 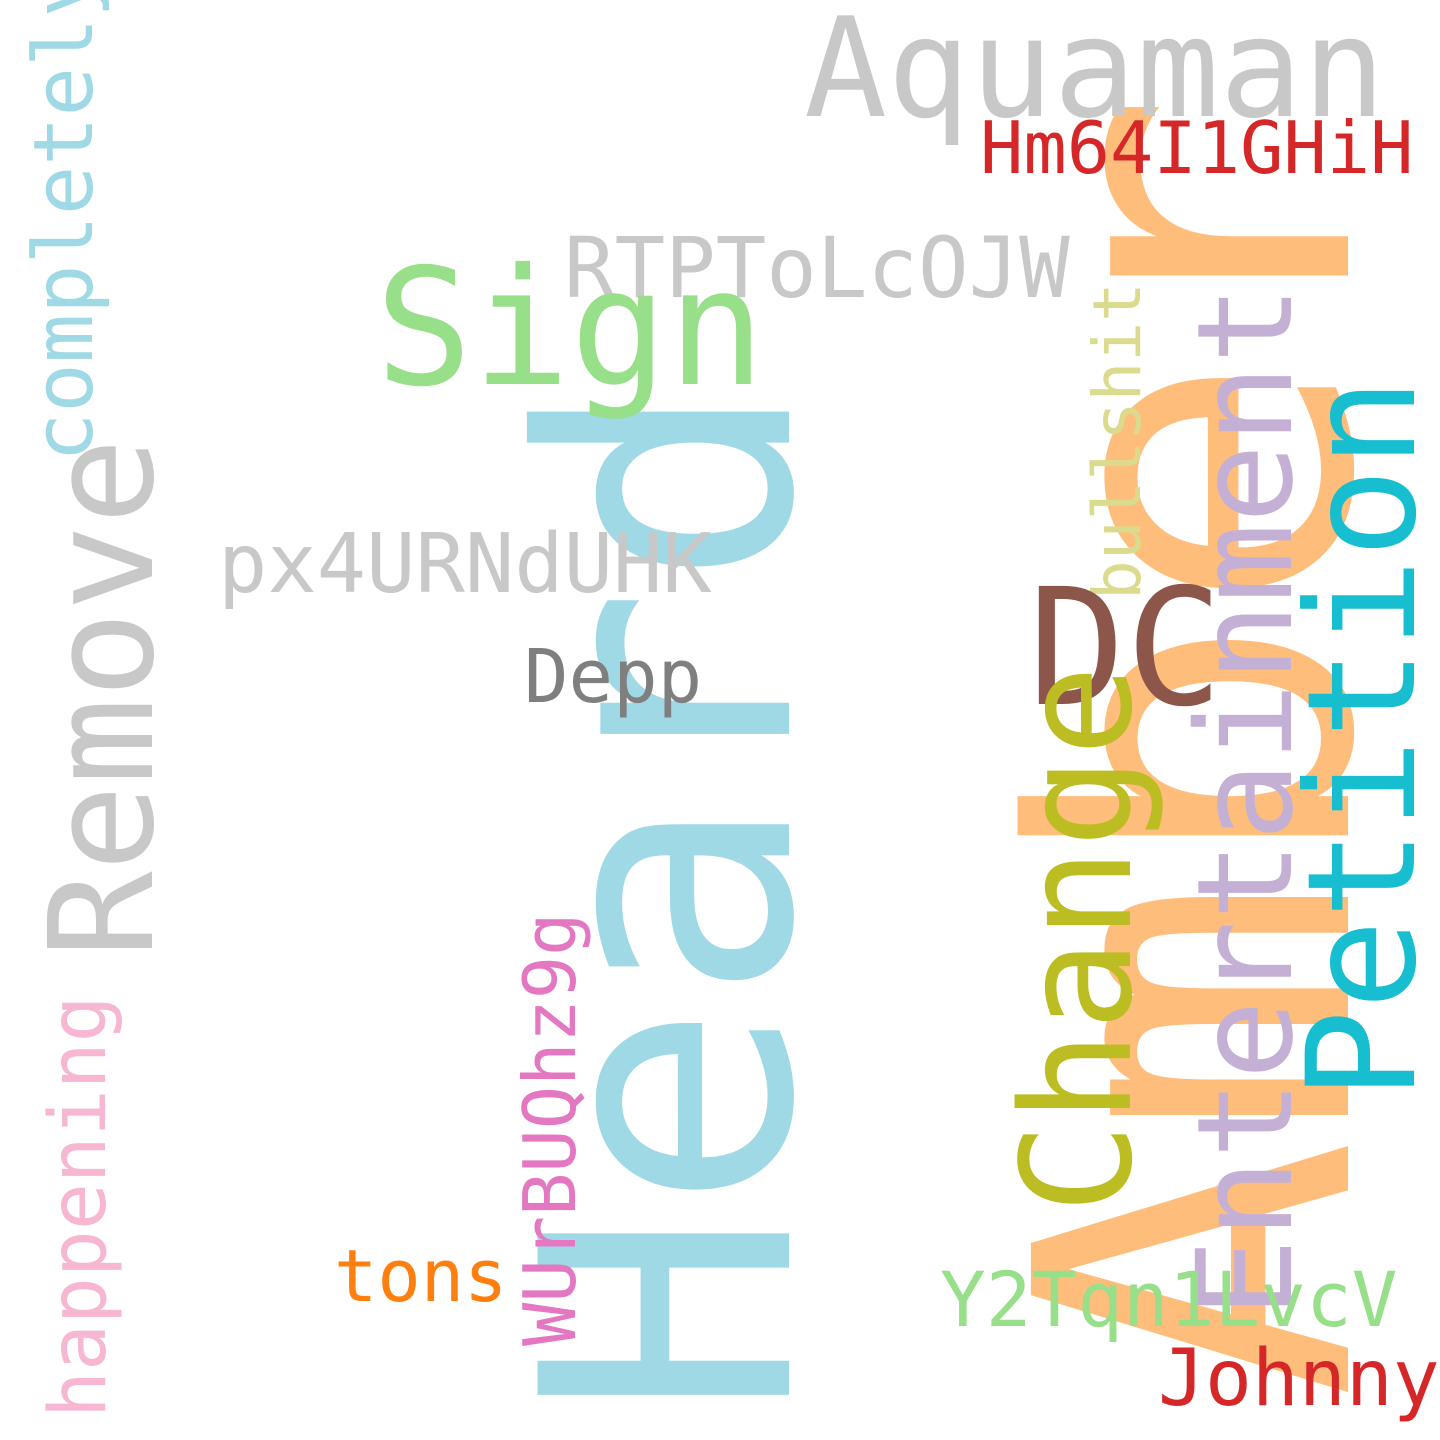 What do you see at coordinates (1126, 649) in the screenshot?
I see `word-dc: DC` at bounding box center [1126, 649].